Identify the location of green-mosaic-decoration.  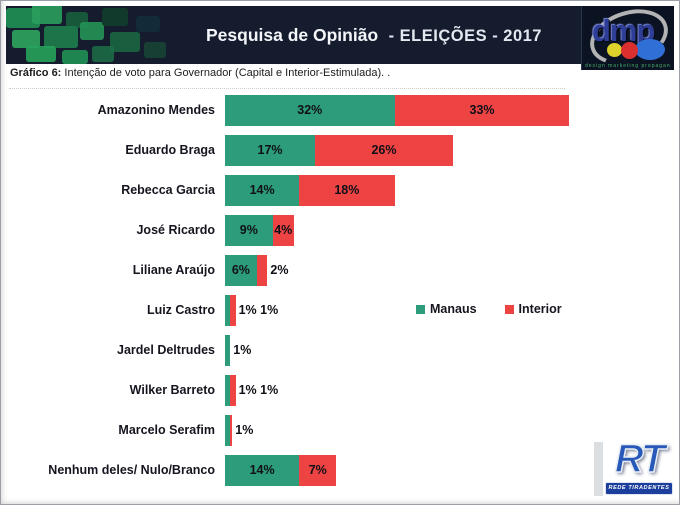
(90, 35).